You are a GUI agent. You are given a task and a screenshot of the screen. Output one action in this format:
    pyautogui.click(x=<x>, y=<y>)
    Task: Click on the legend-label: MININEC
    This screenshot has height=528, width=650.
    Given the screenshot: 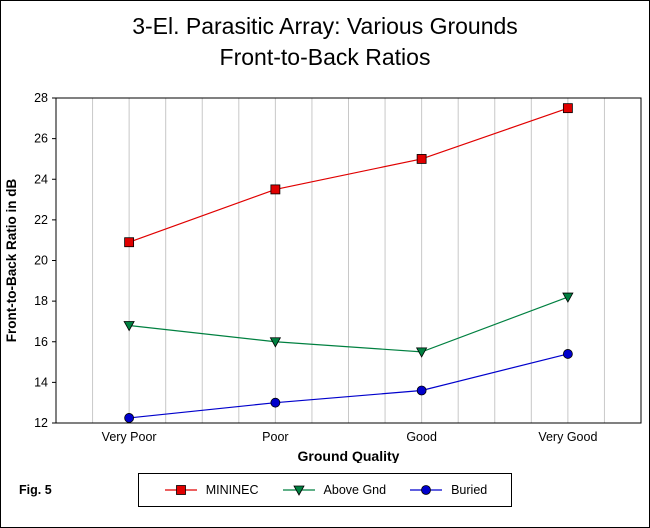 What is the action you would take?
    pyautogui.click(x=232, y=490)
    